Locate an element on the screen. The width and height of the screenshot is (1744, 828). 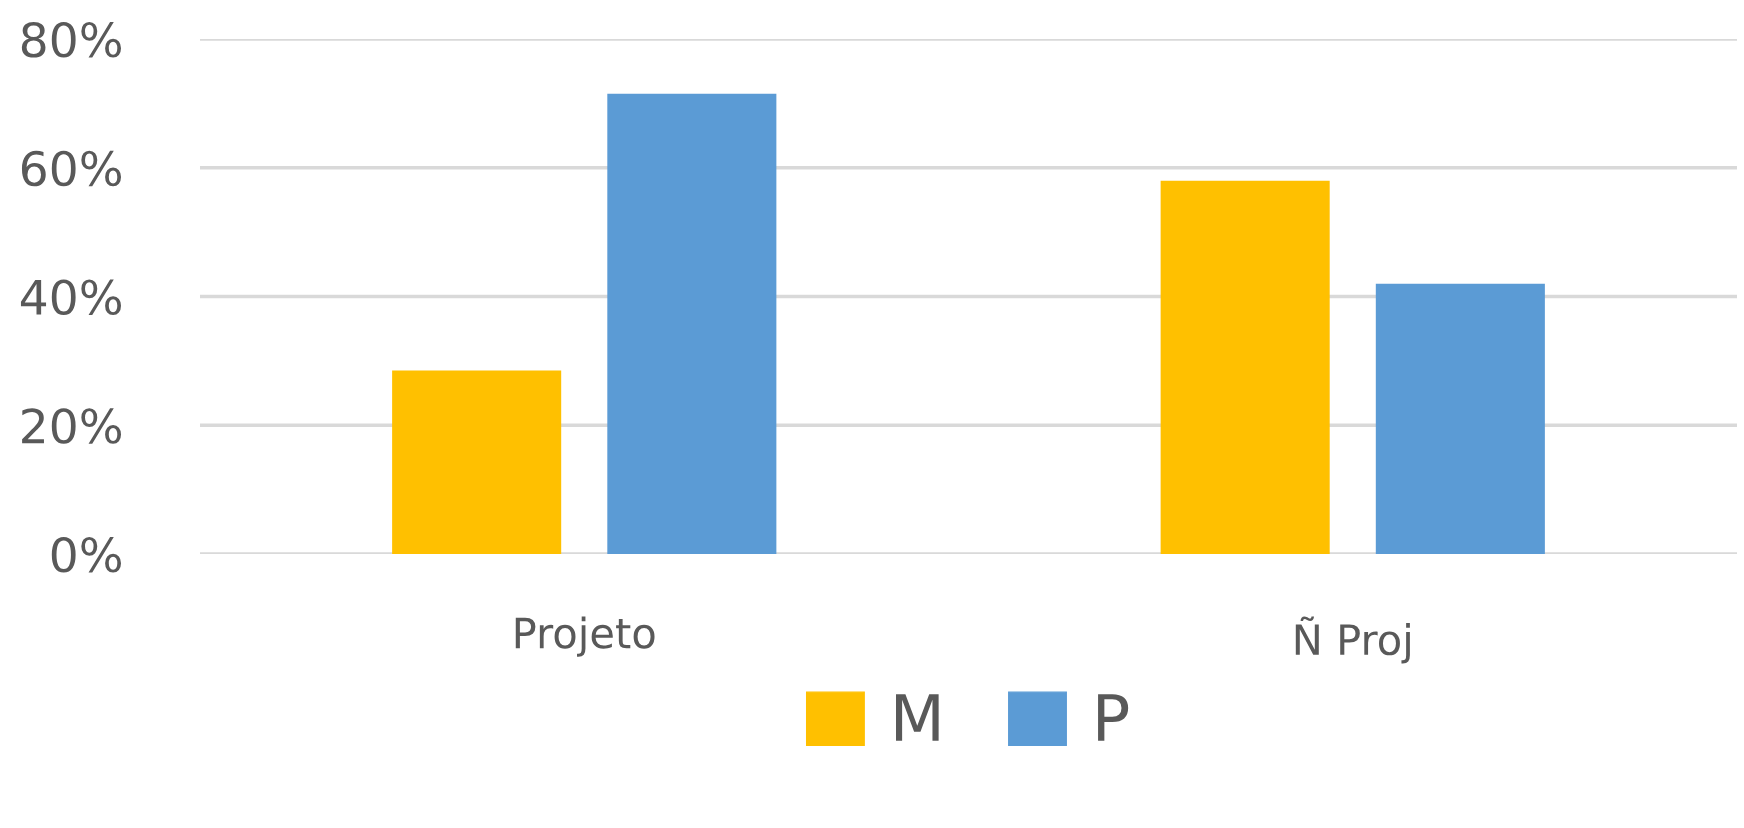
y-tick-label: 20% is located at coordinates (71, 426).